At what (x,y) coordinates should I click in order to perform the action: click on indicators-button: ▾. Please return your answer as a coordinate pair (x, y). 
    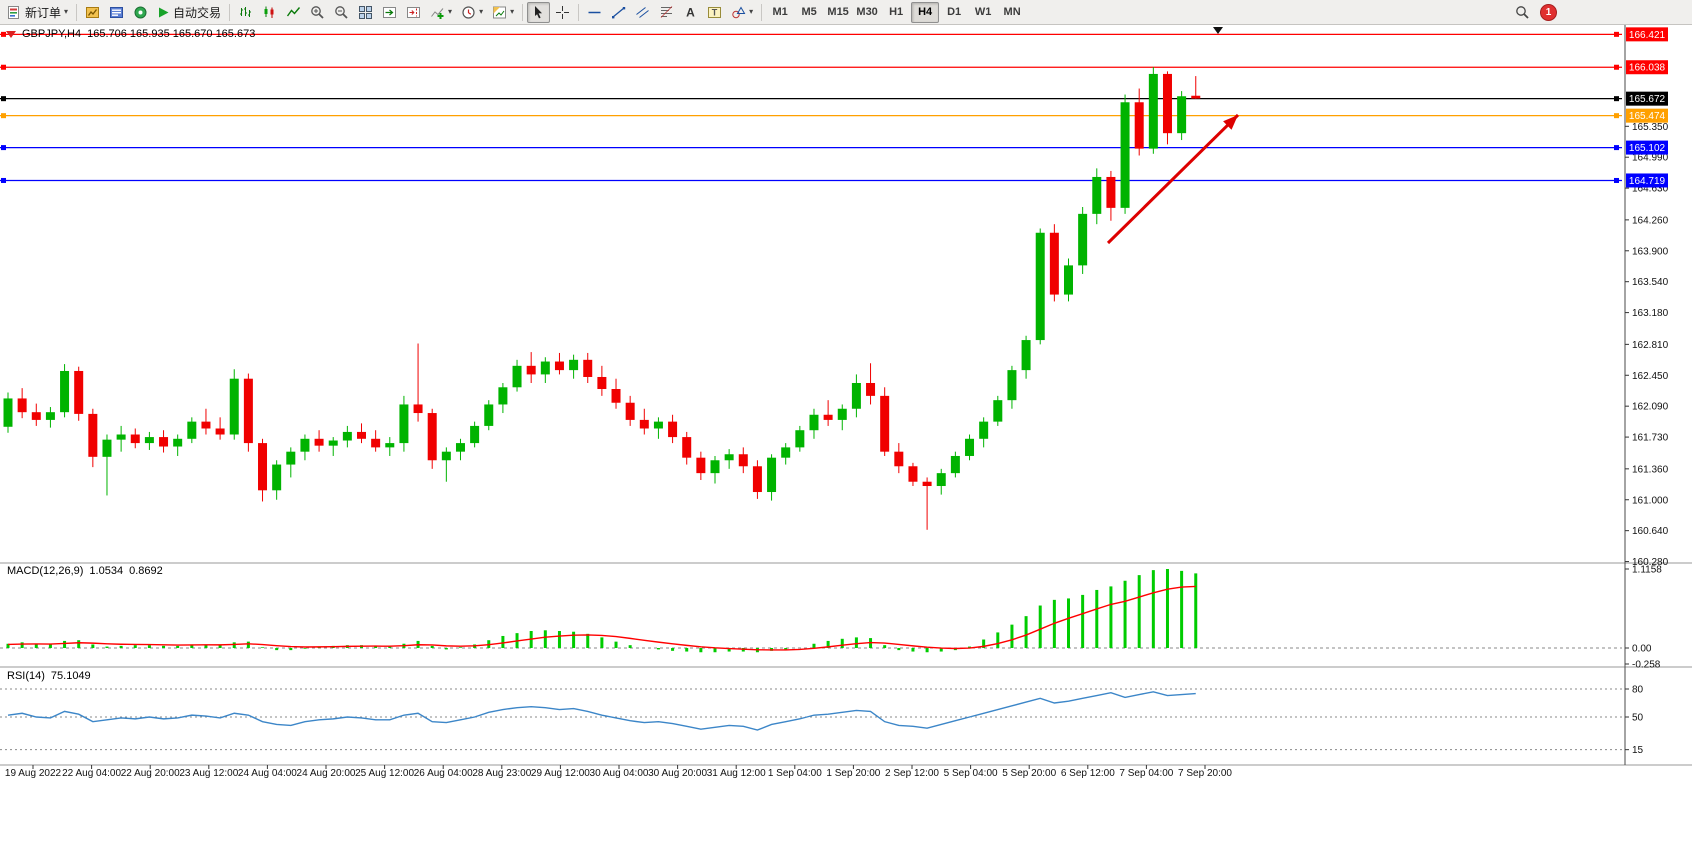
    Looking at the image, I should click on (441, 12).